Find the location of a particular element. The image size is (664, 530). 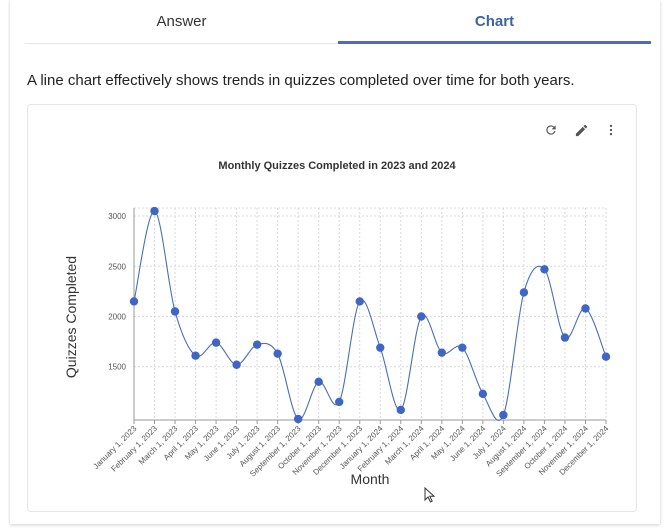

tab-bar: Answer Chart is located at coordinates (338, 22).